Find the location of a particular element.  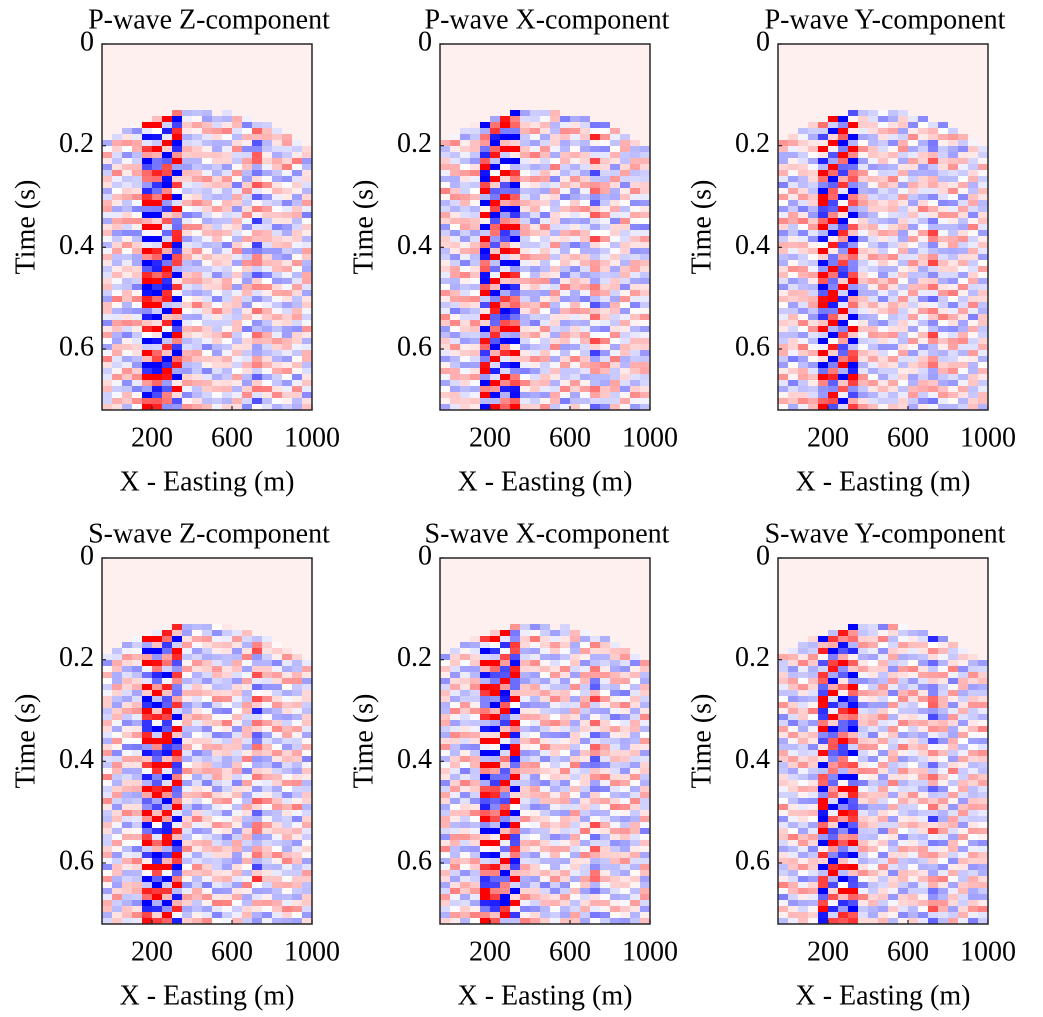

y-tick-label: 0.2 is located at coordinates (76, 143).